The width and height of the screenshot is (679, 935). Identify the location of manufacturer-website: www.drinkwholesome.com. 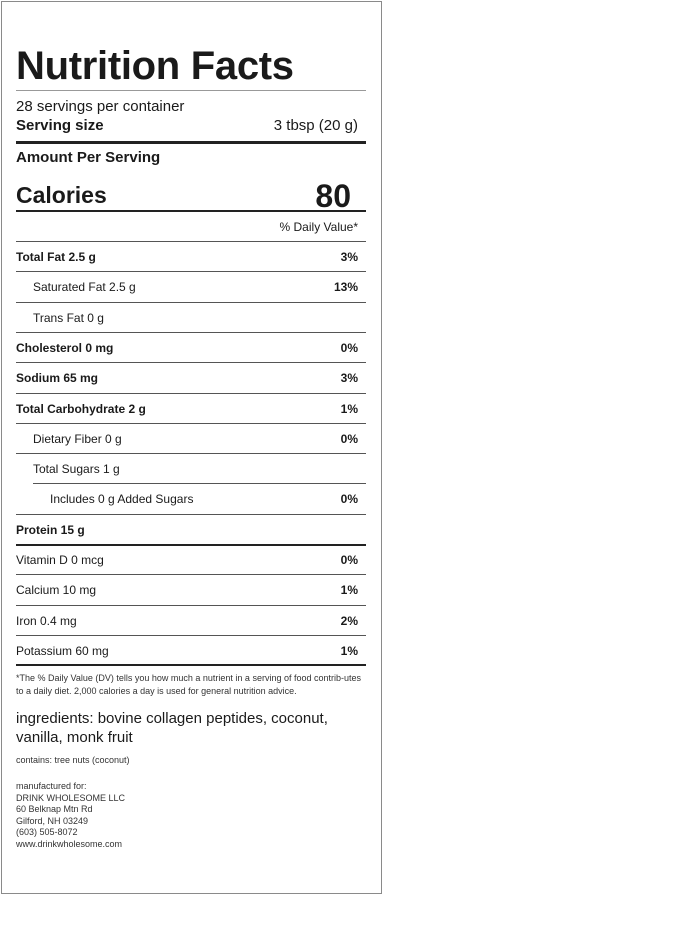
(69, 843).